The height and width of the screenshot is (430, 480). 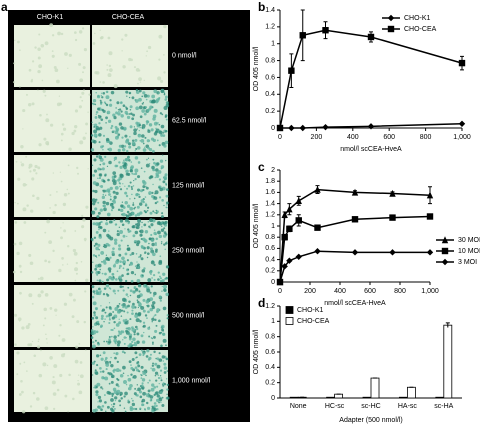 I want to click on micrograph, so click(x=52, y=186).